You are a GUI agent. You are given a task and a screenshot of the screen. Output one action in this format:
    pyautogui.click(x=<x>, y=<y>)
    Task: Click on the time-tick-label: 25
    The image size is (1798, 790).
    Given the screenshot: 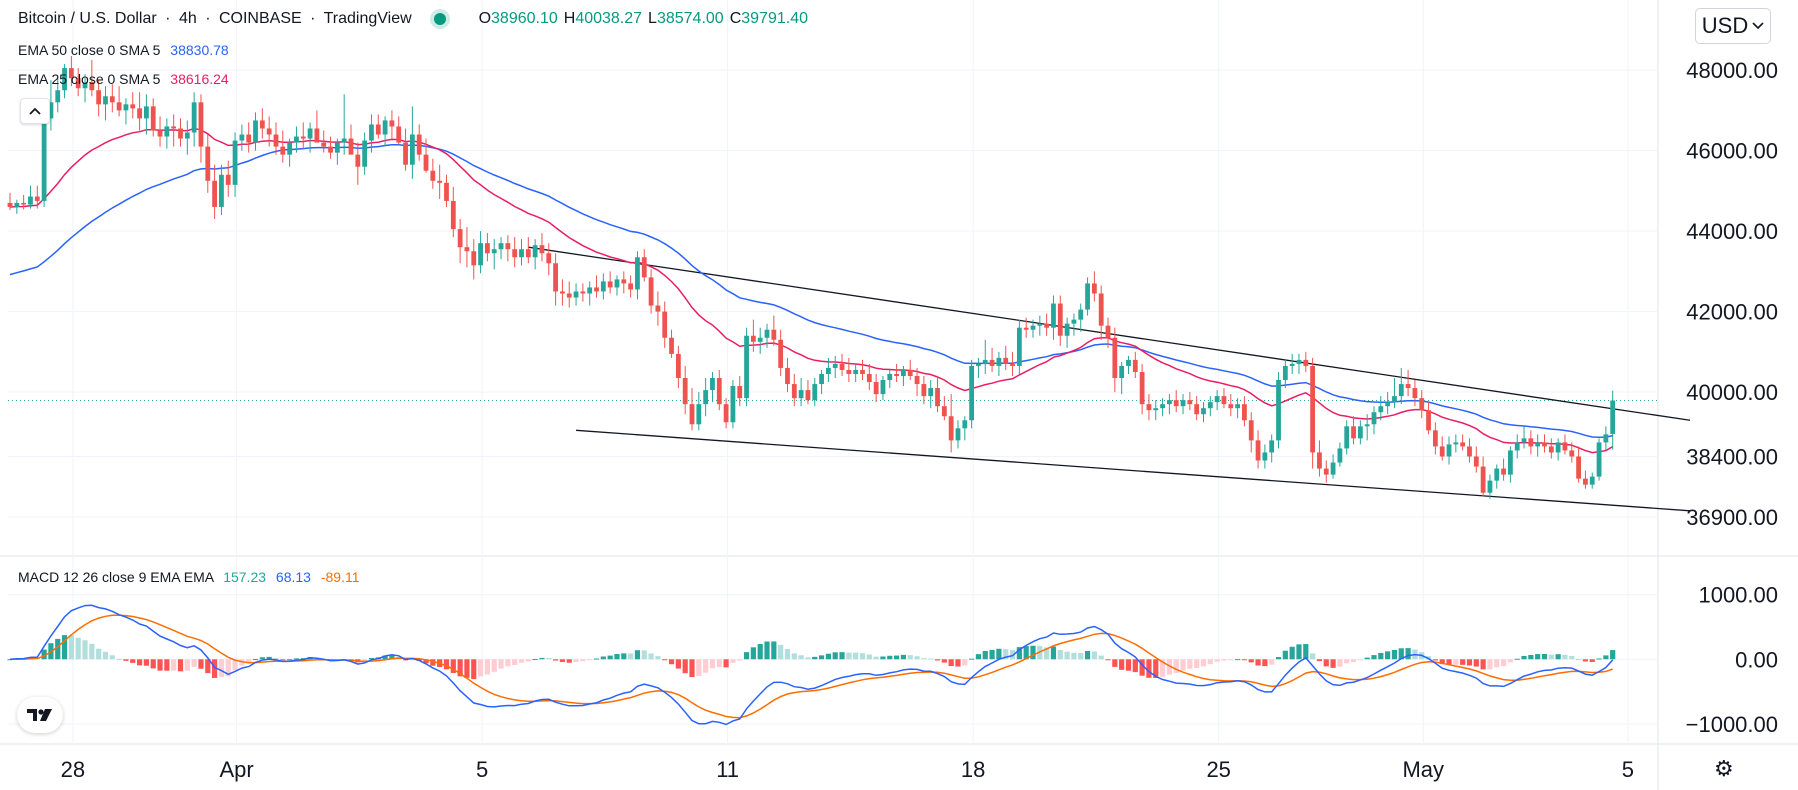 What is the action you would take?
    pyautogui.click(x=1218, y=769)
    